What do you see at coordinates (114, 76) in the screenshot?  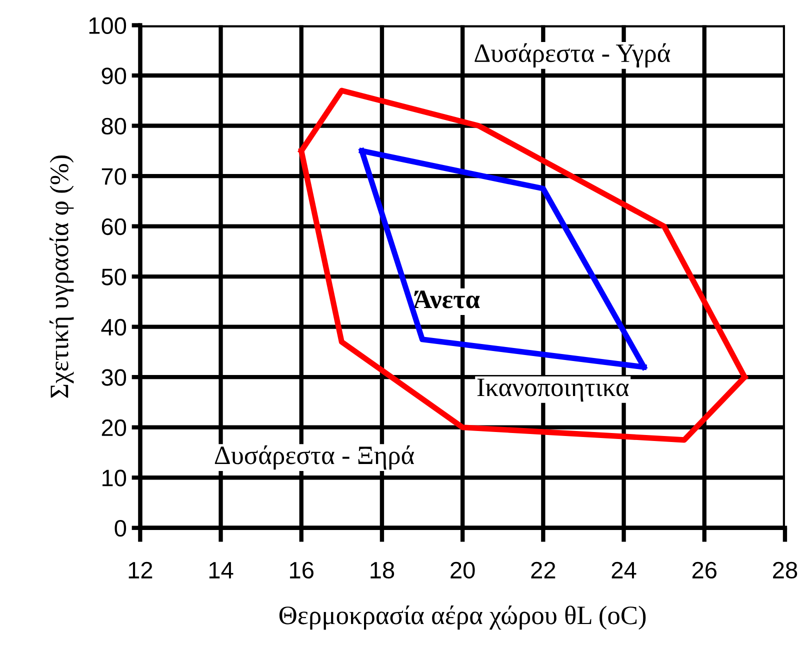 I see `y-tick-label: 90` at bounding box center [114, 76].